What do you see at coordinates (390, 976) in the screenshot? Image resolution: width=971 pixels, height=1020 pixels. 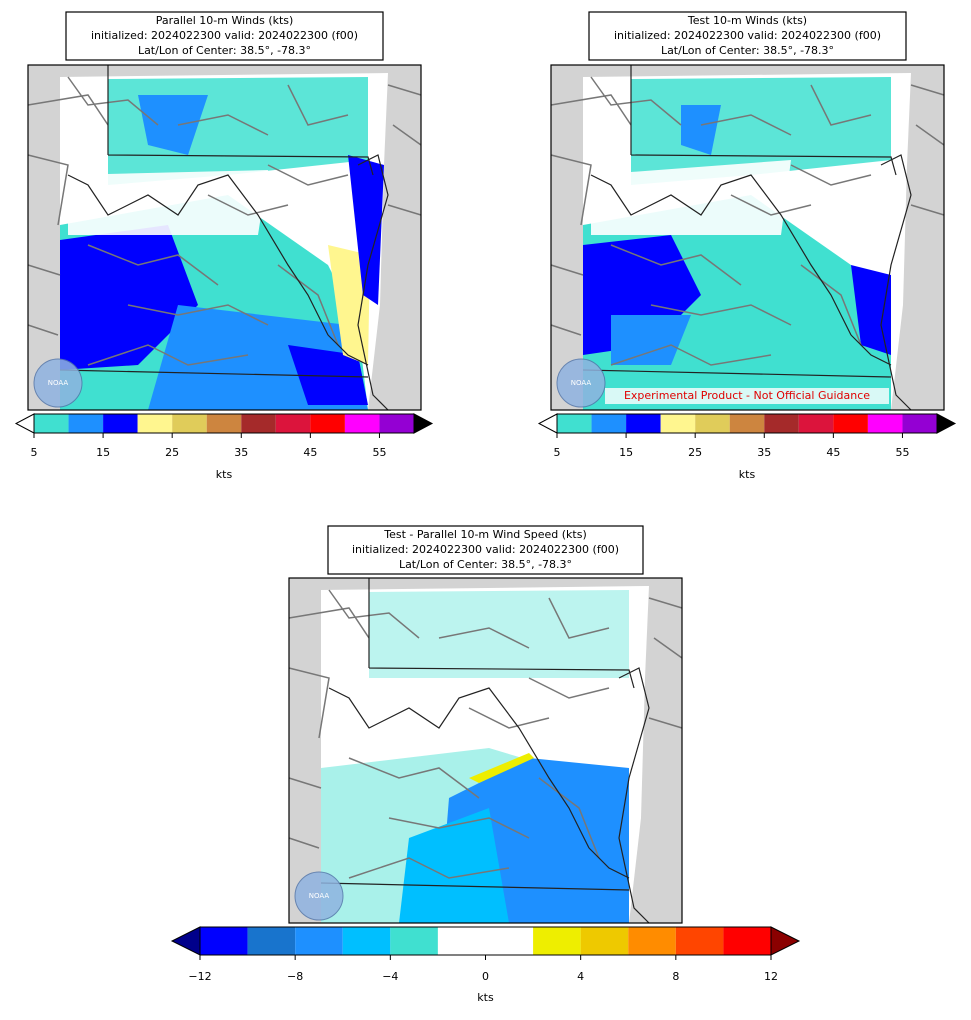 I see `colorbar-tick-label: −4` at bounding box center [390, 976].